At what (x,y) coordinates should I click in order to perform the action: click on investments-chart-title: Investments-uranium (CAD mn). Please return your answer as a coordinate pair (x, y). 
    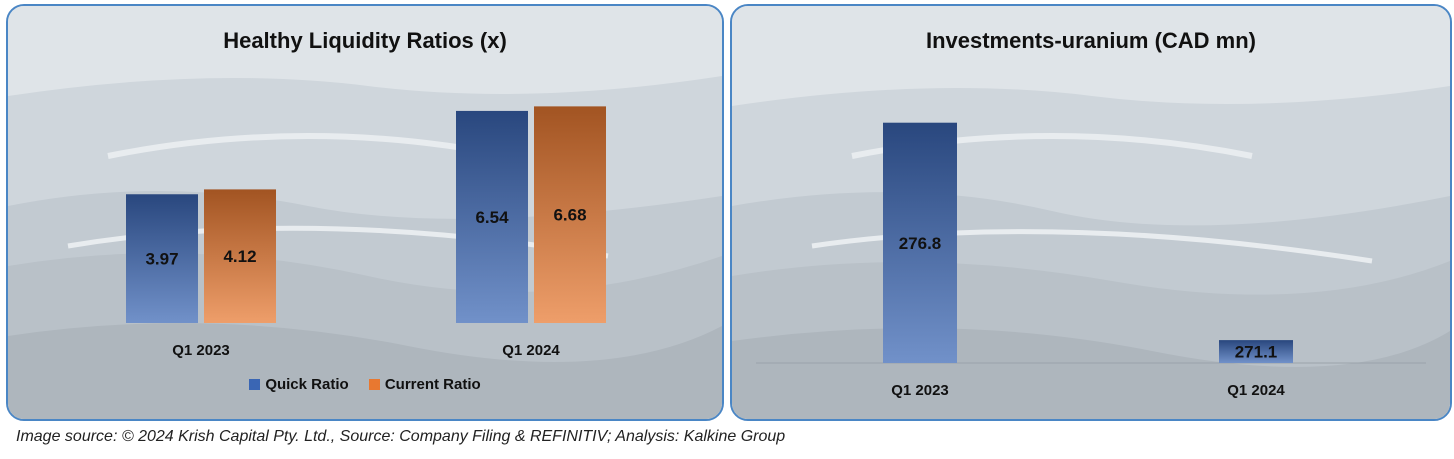
    Looking at the image, I should click on (1091, 40).